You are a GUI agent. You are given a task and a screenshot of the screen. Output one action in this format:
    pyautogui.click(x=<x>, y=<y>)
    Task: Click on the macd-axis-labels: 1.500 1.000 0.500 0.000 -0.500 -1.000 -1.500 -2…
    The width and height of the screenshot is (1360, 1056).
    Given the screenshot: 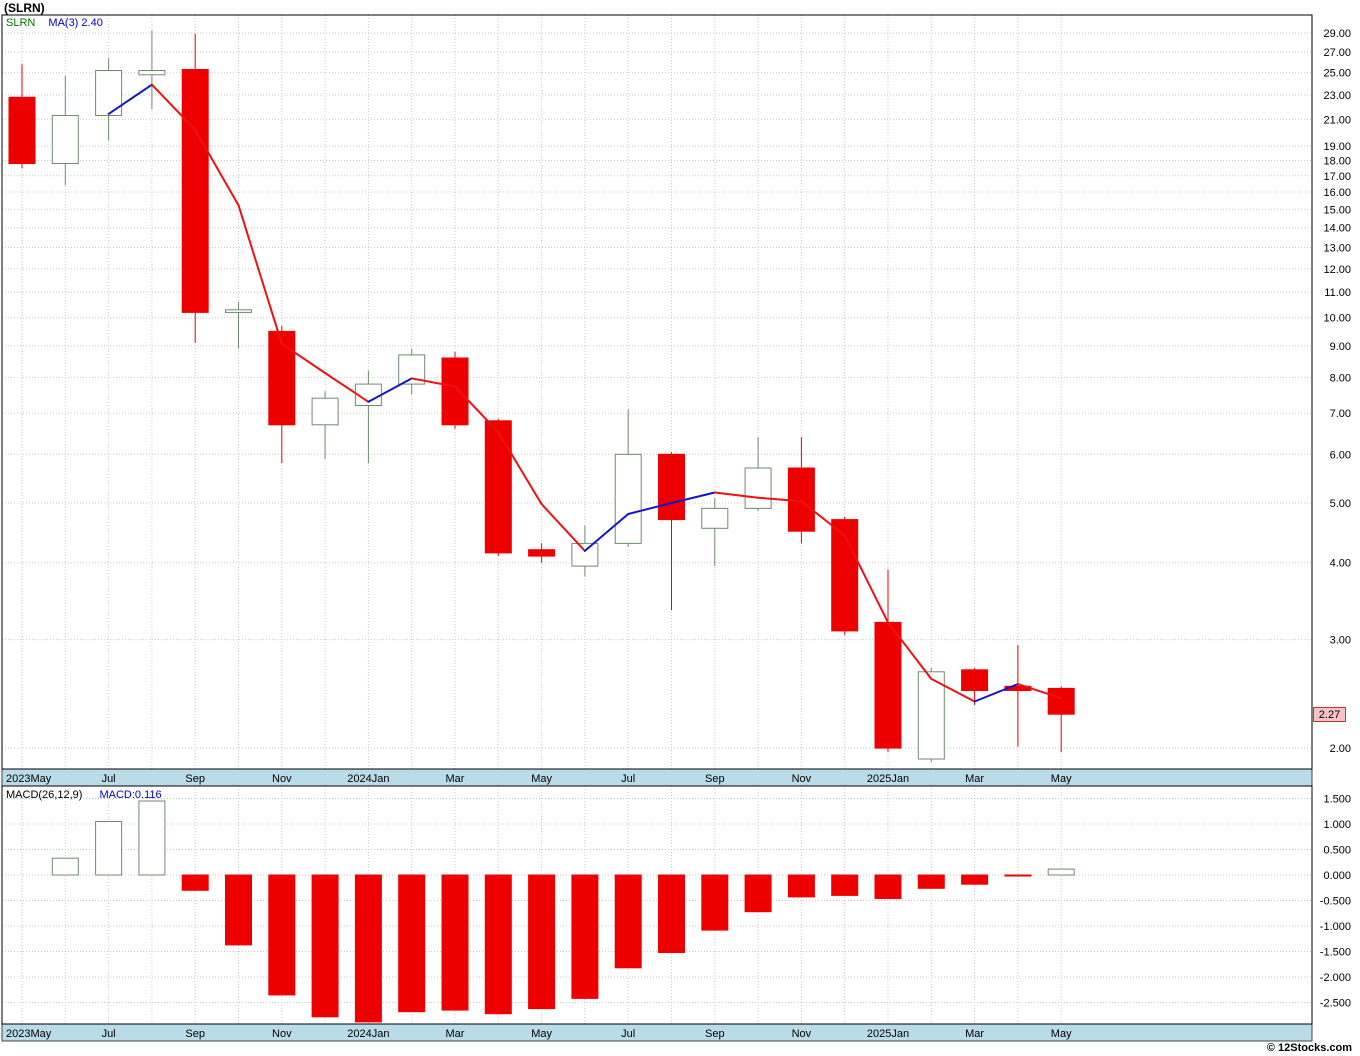 What is the action you would take?
    pyautogui.click(x=1335, y=902)
    